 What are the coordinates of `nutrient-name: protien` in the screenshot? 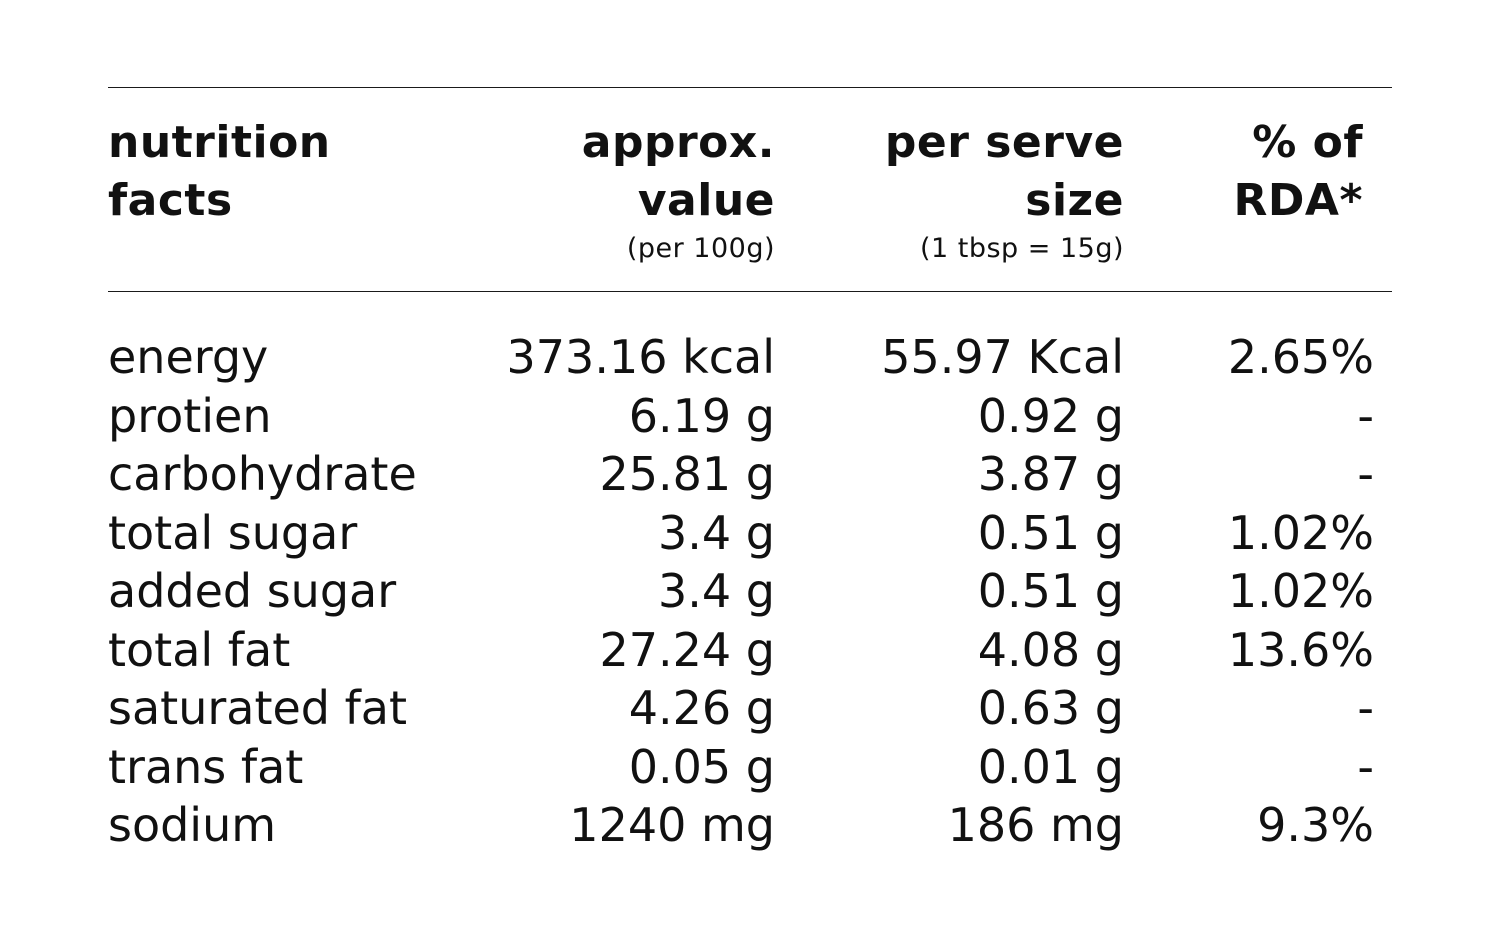 It's located at (190, 415).